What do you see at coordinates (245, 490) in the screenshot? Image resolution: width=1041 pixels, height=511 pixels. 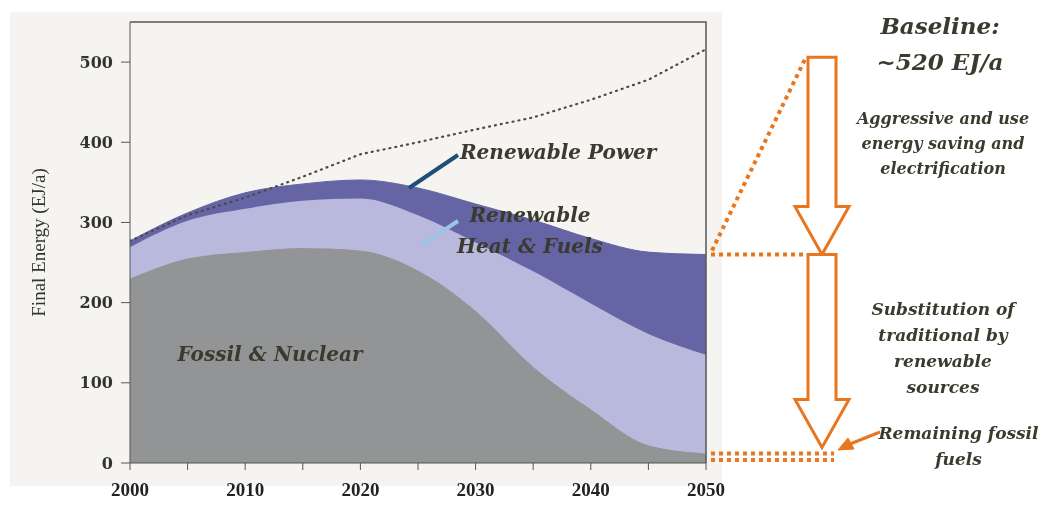 I see `x-tick-label: 2010` at bounding box center [245, 490].